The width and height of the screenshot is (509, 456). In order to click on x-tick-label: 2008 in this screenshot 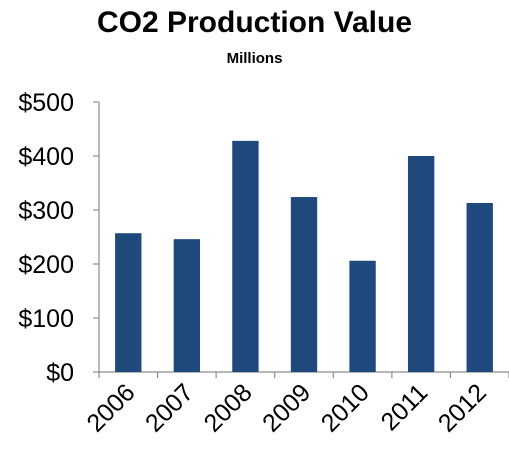, I will do `click(228, 407)`.